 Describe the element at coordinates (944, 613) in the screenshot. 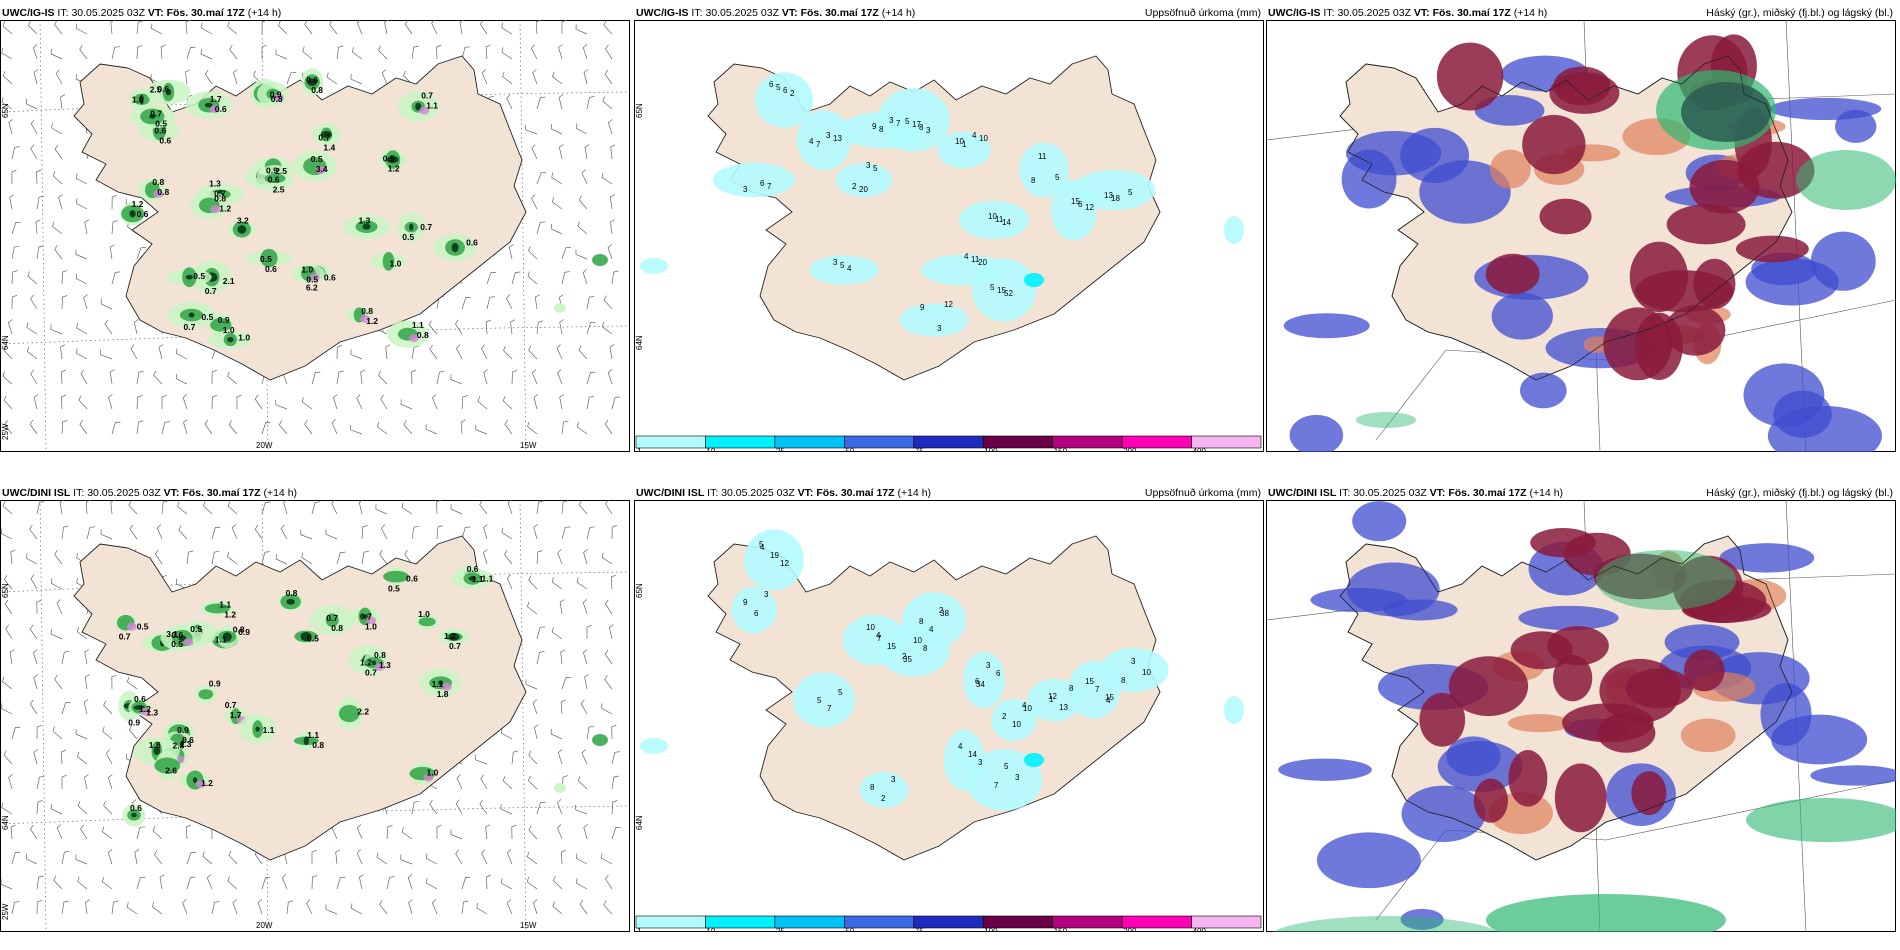

I see `accumulation-value-label: 38` at that location.